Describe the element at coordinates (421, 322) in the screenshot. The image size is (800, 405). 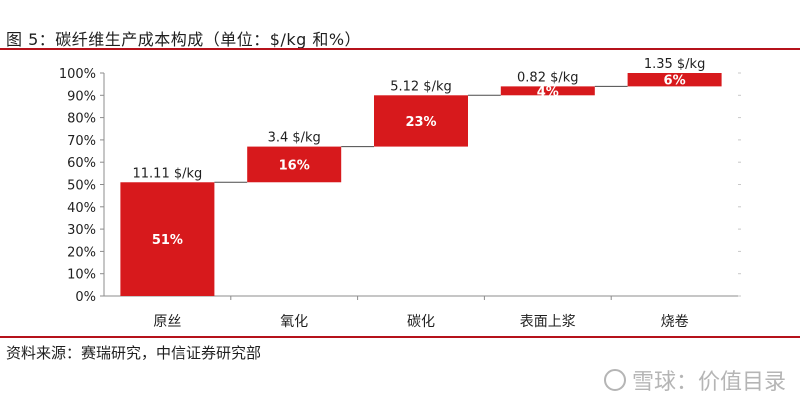
I see `x-category-label: 碳化` at that location.